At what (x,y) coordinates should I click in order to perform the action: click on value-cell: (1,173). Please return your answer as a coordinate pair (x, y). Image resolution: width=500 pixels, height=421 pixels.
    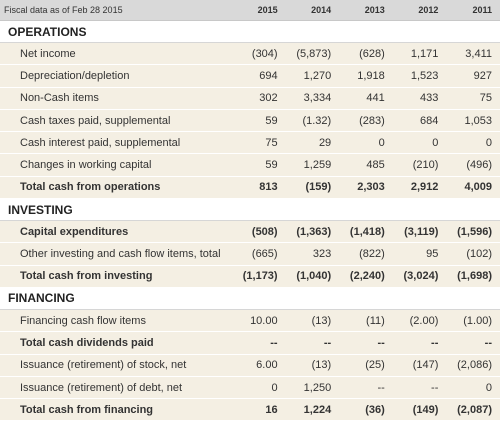
    Looking at the image, I should click on (259, 276).